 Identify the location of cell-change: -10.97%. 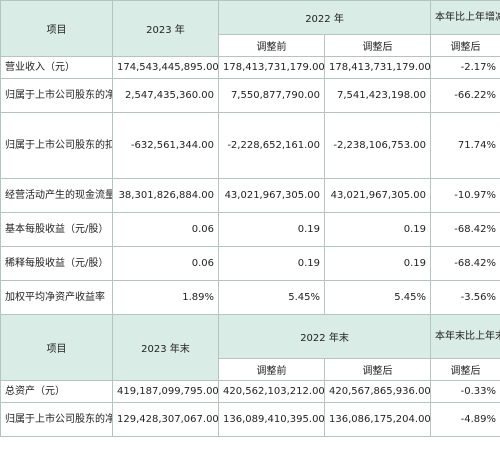
(465, 195).